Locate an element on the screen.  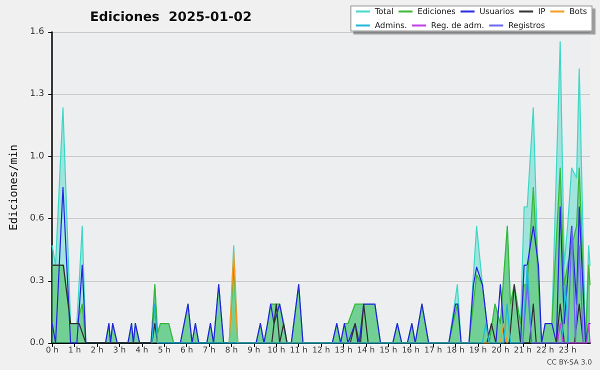
x-tick-label: 16 h is located at coordinates (411, 350).